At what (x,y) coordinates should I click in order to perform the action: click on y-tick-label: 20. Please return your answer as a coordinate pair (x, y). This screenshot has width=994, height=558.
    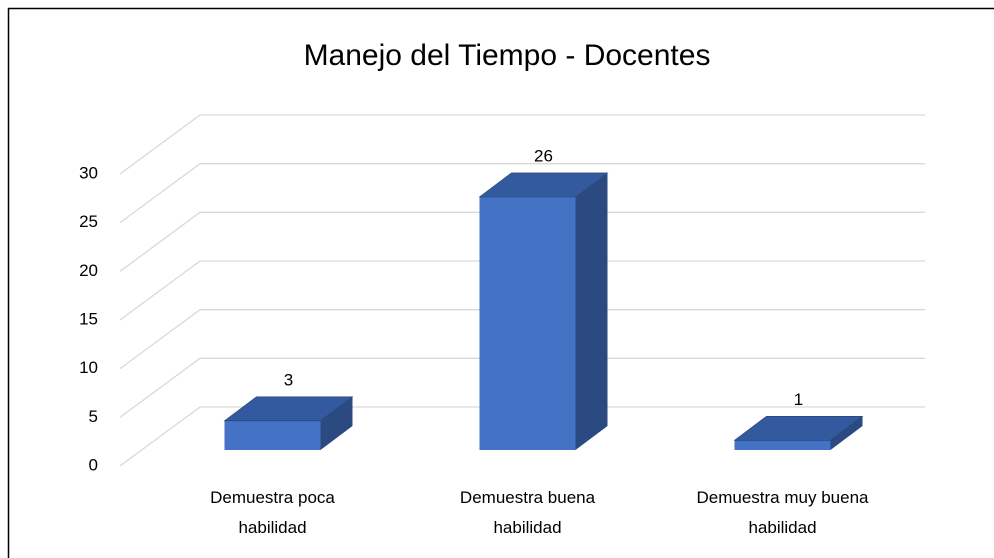
    Looking at the image, I should click on (88, 270).